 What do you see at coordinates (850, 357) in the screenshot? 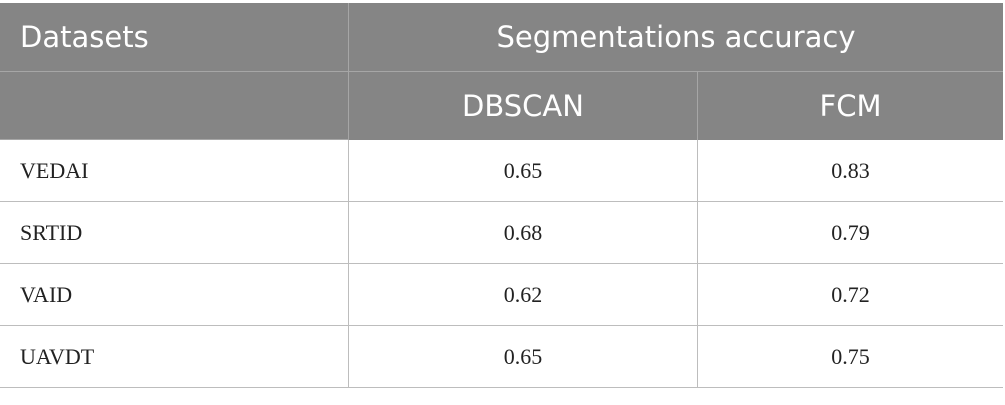
I see `accuracy-value: 0.75` at bounding box center [850, 357].